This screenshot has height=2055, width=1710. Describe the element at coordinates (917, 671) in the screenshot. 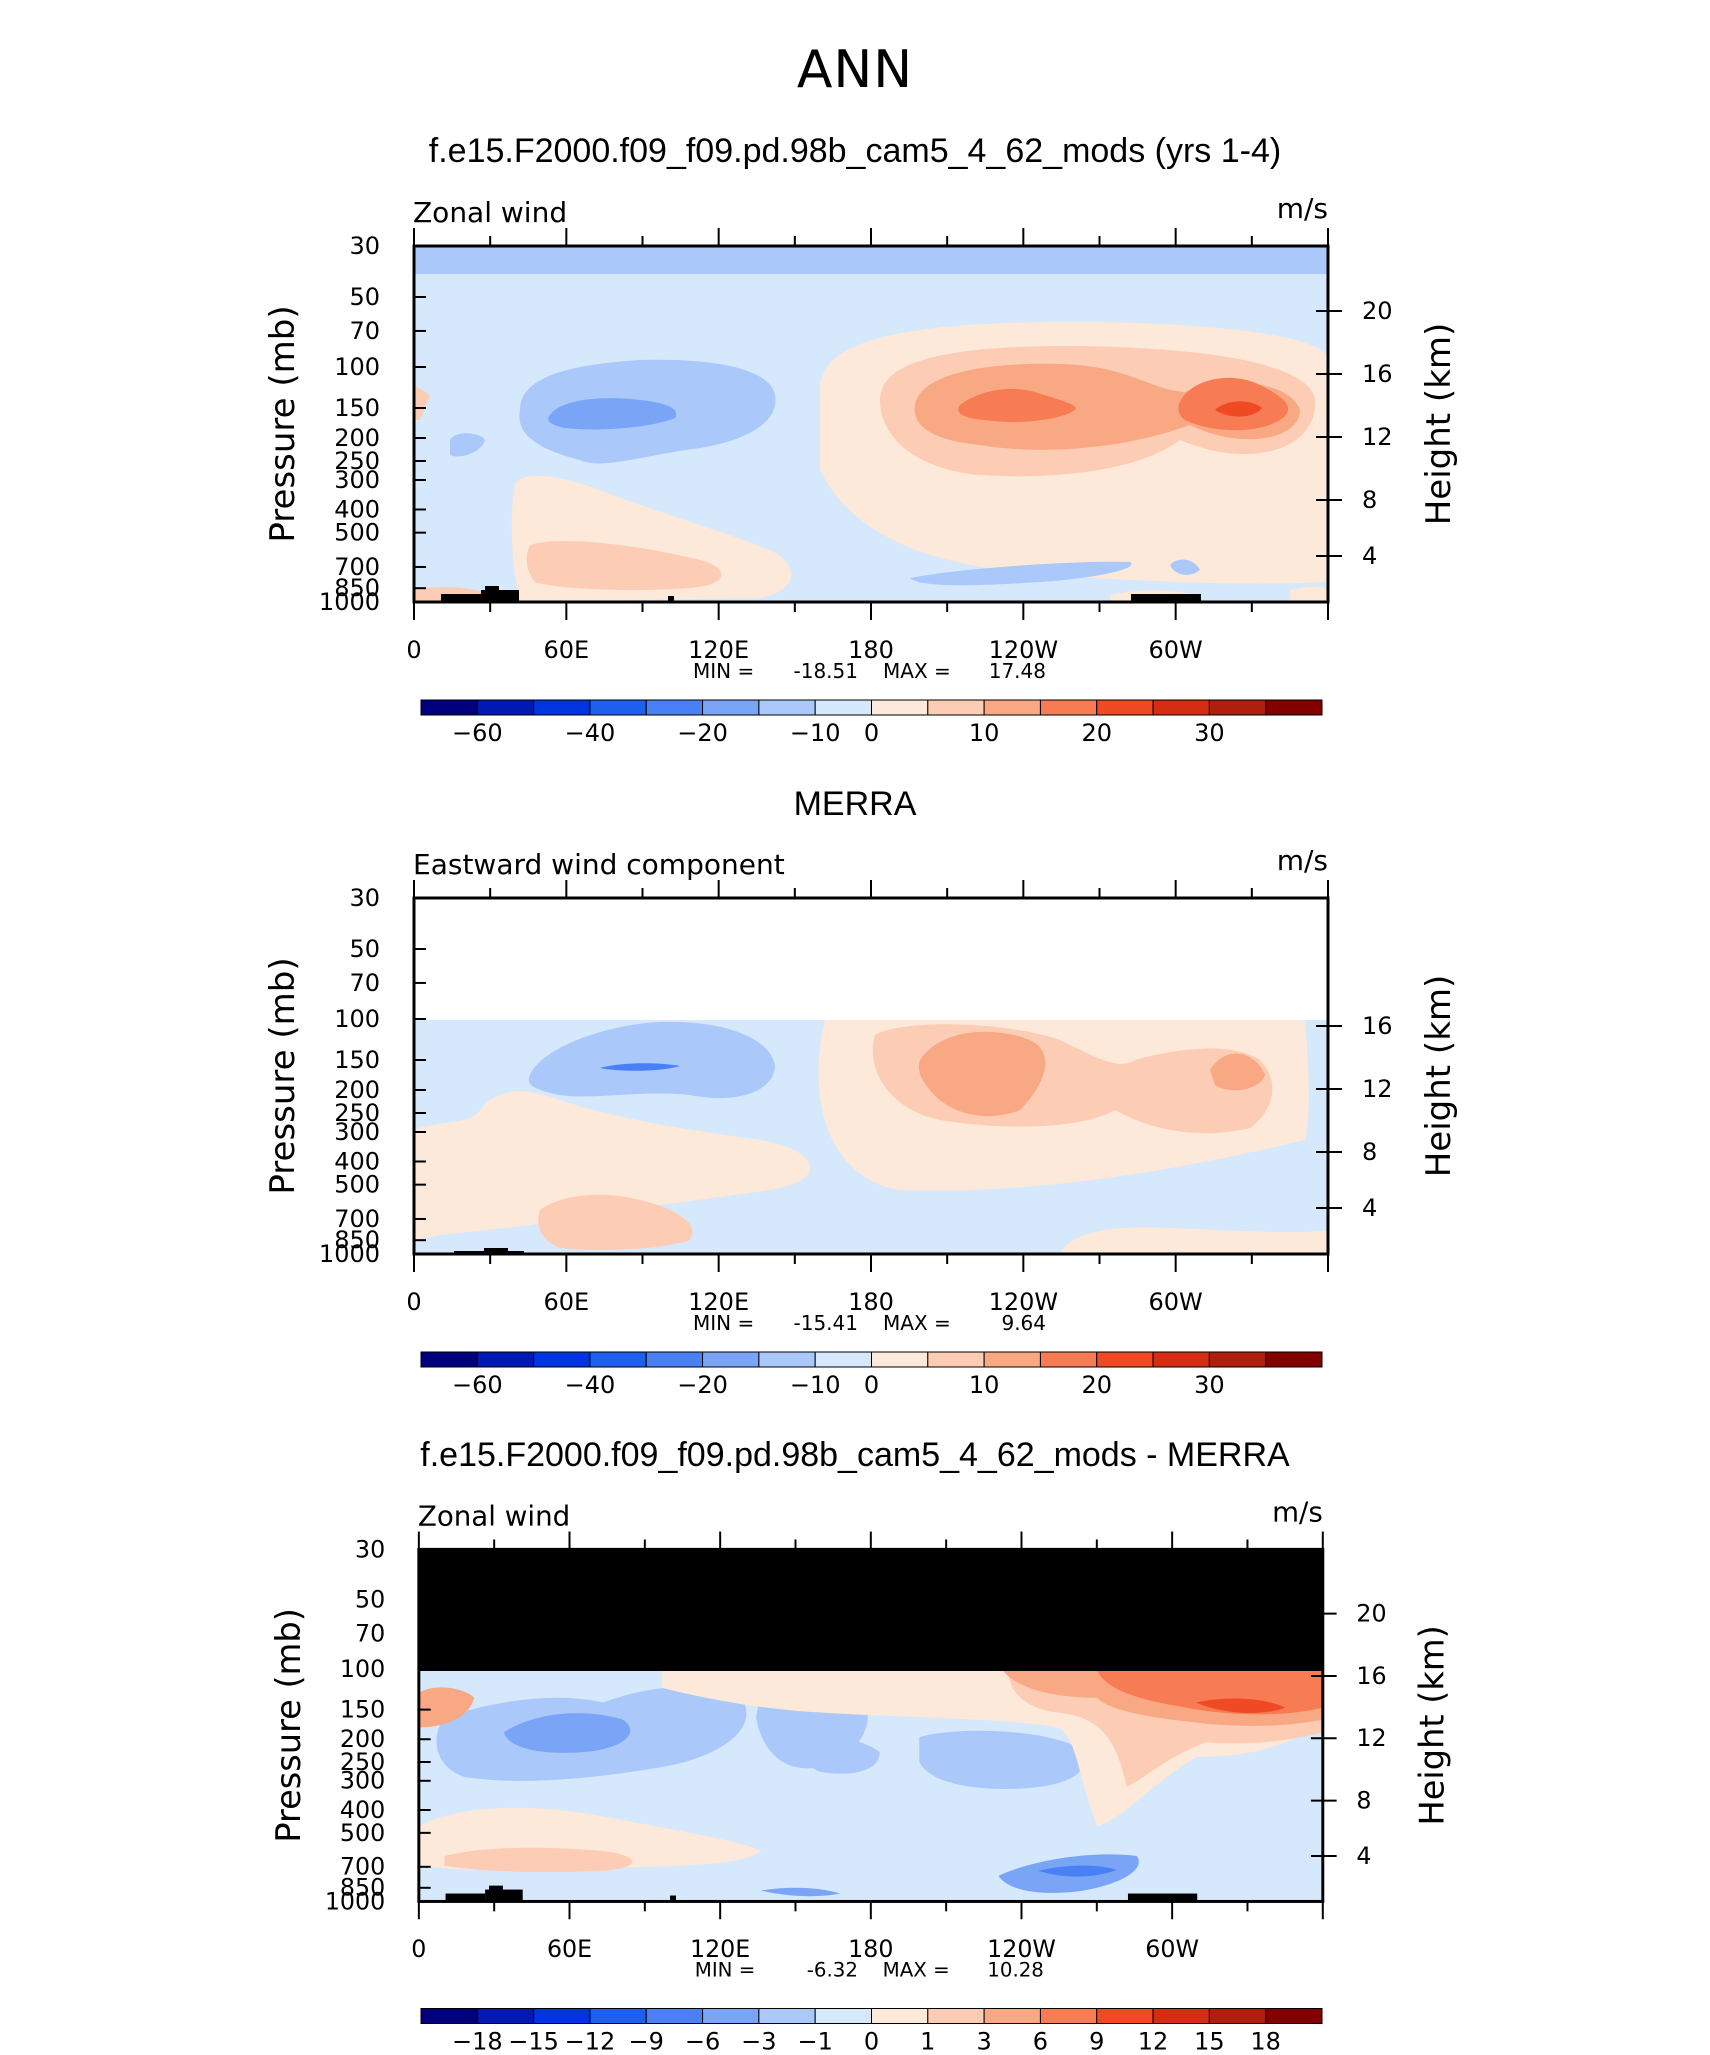

I see `panel-1-max-label: MAX =` at that location.